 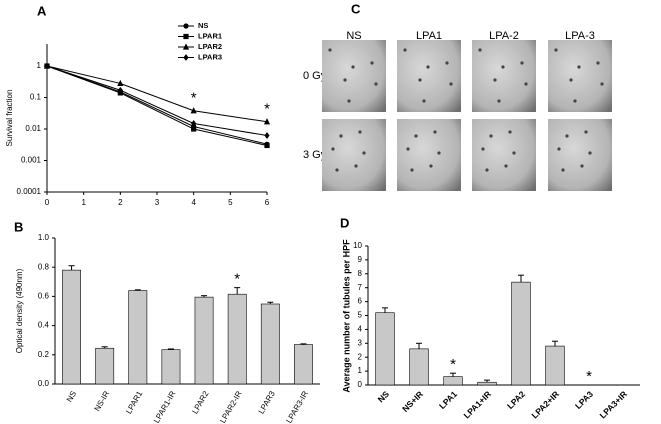 I want to click on y-axis-title: Average number of tubules per HPF, so click(x=346, y=316).